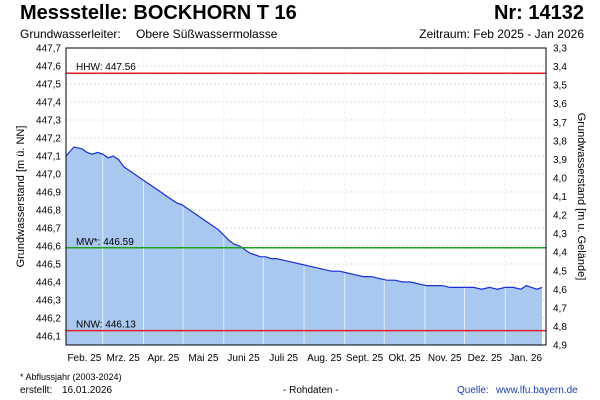 This screenshot has height=400, width=600. Describe the element at coordinates (560, 197) in the screenshot. I see `y2-tick-label: 4,1` at that location.